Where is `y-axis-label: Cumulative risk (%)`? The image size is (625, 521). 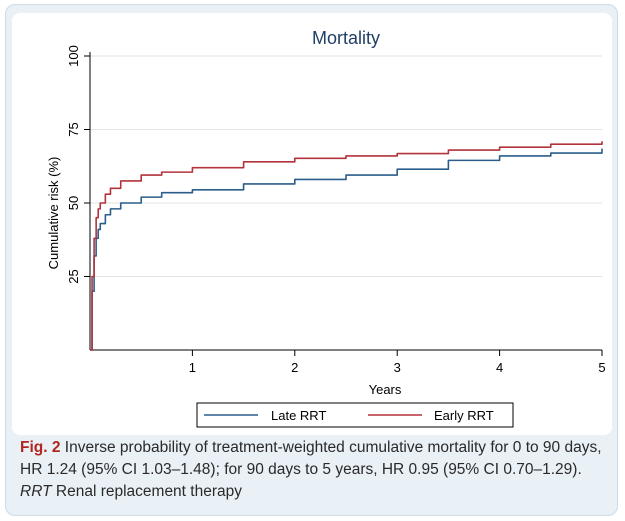 y-axis-label: Cumulative risk (%) is located at coordinates (53, 213).